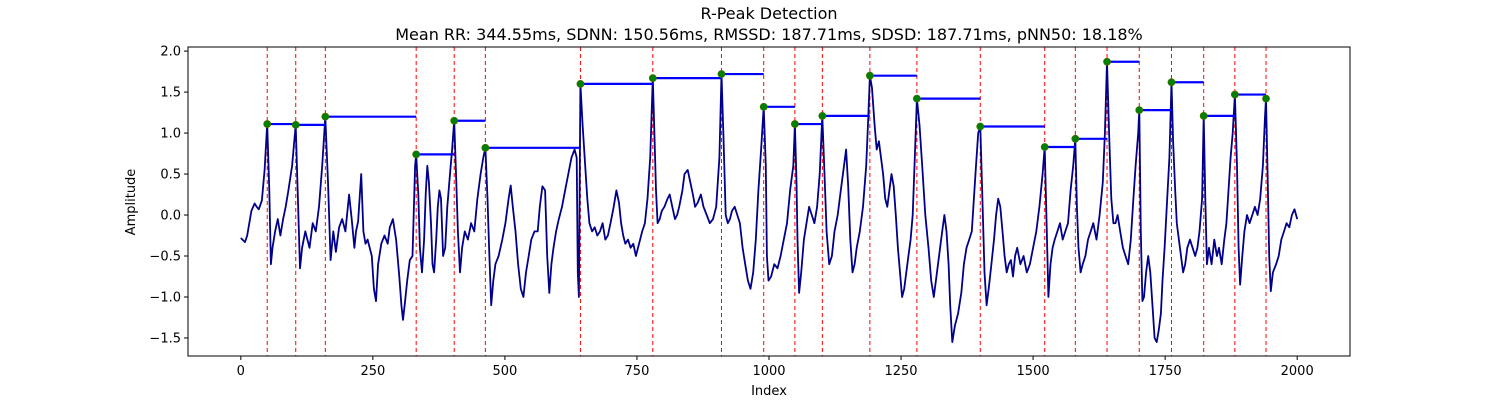  What do you see at coordinates (1297, 371) in the screenshot?
I see `x-tick-label-8: 2000` at bounding box center [1297, 371].